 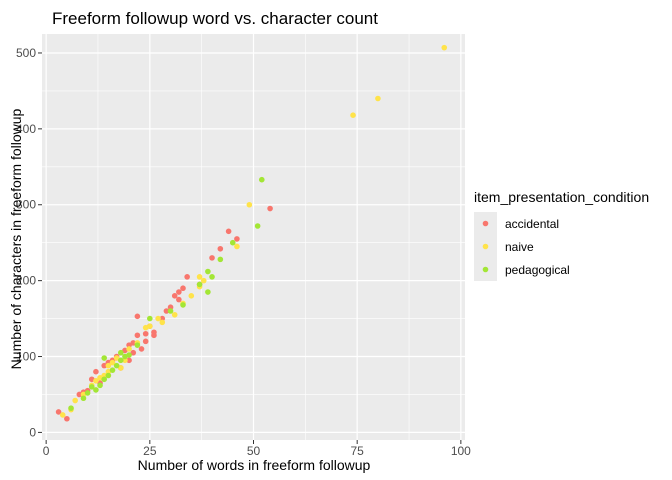 I want to click on x-axis-title: Number of words in freeform followup, so click(x=254, y=465).